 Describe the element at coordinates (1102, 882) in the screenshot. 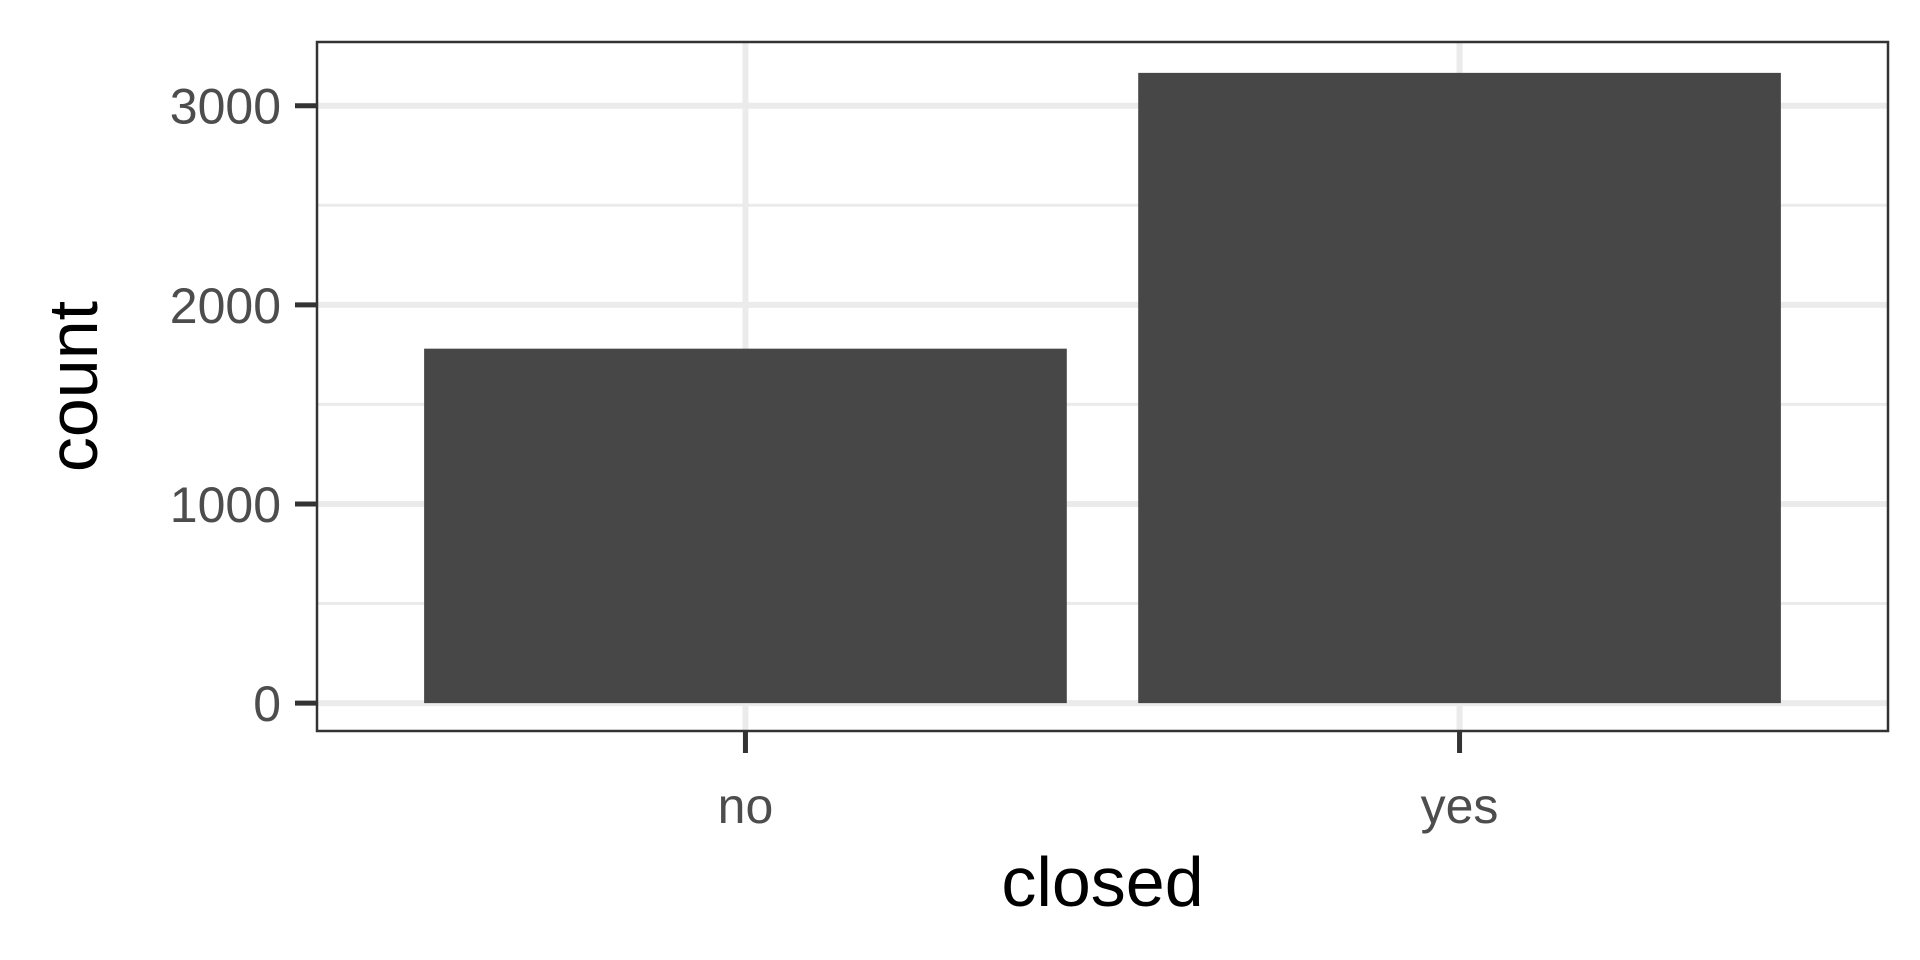

I see `x-axis-title: closed` at that location.